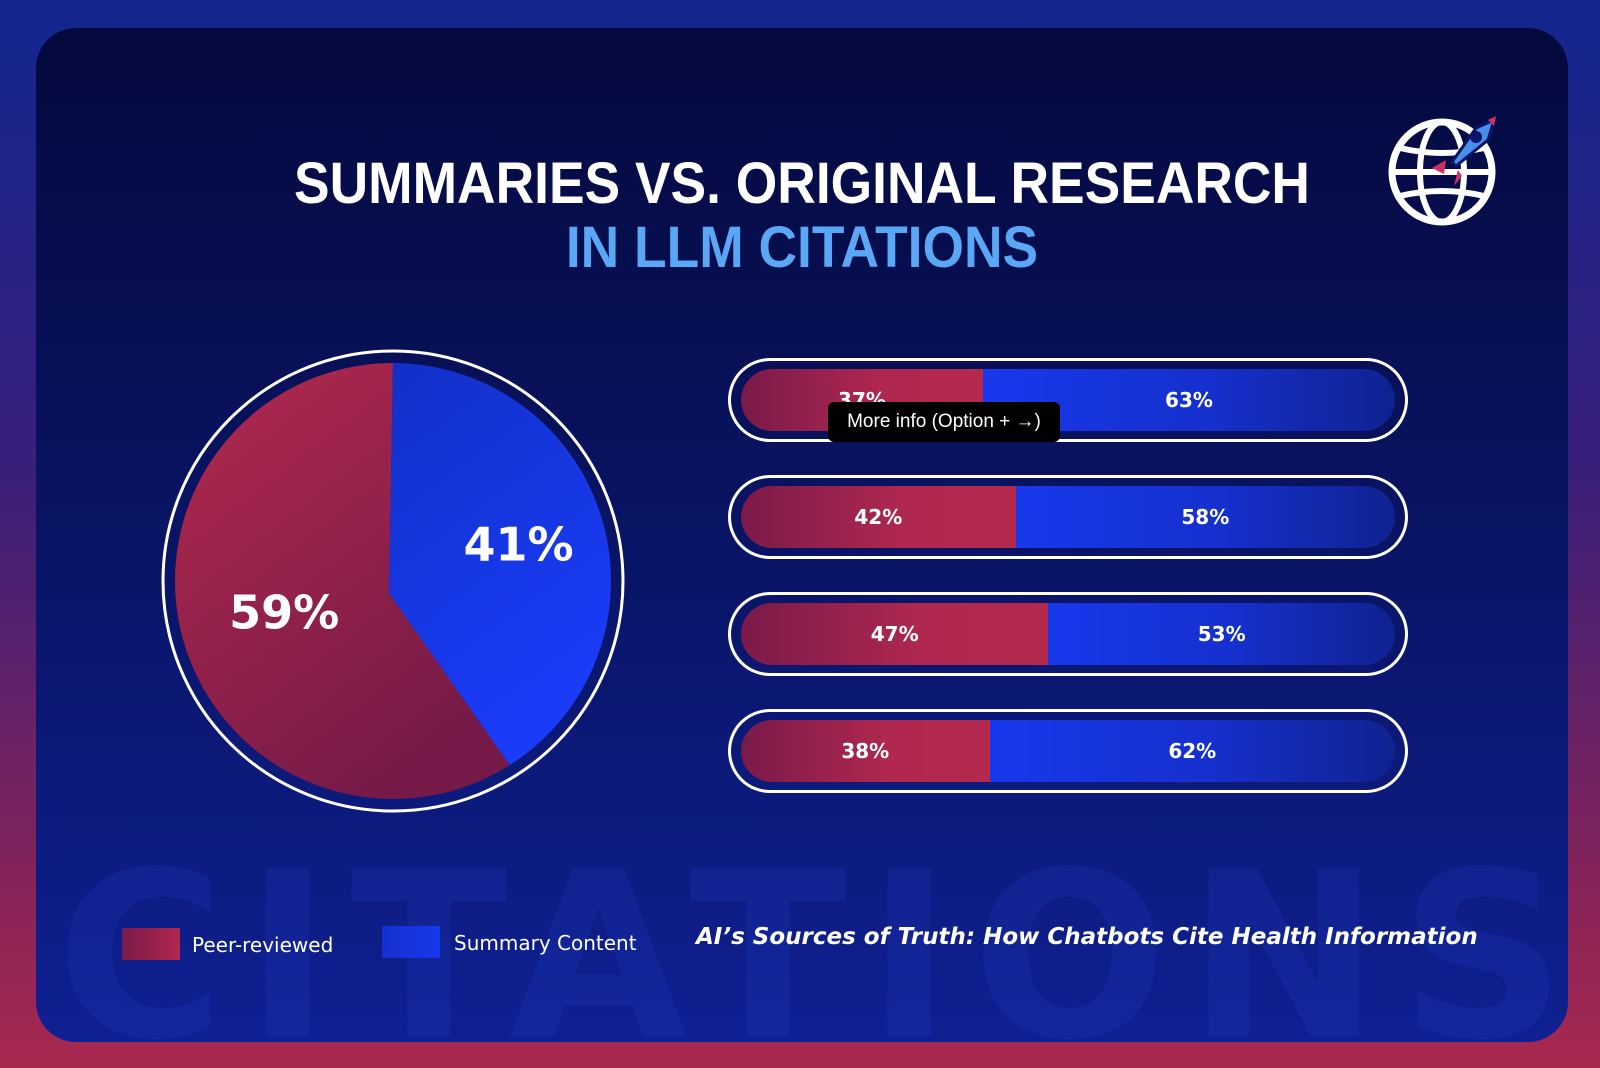  Describe the element at coordinates (411, 942) in the screenshot. I see `legend-swatch-summary-content` at that location.